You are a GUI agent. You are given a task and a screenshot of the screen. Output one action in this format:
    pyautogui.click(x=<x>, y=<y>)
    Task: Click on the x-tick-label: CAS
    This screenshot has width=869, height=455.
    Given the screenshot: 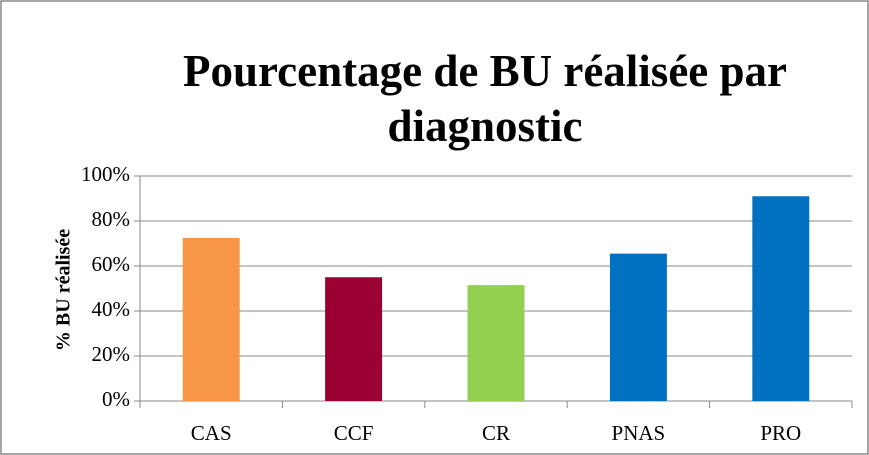 What is the action you would take?
    pyautogui.click(x=211, y=433)
    